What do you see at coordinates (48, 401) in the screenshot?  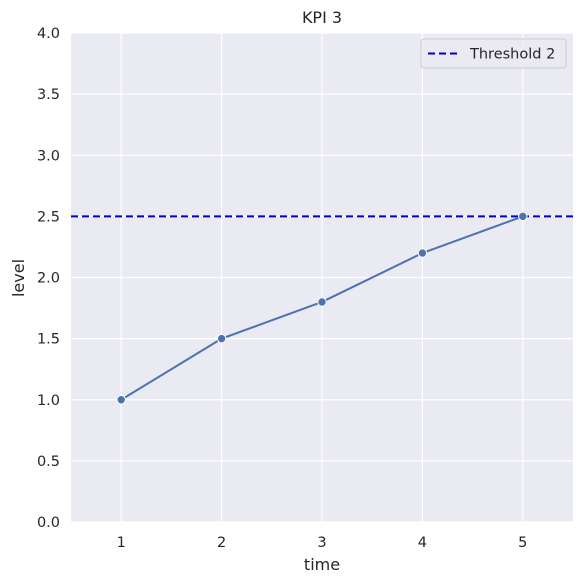 I see `y-tick-label: 1.0` at bounding box center [48, 401].